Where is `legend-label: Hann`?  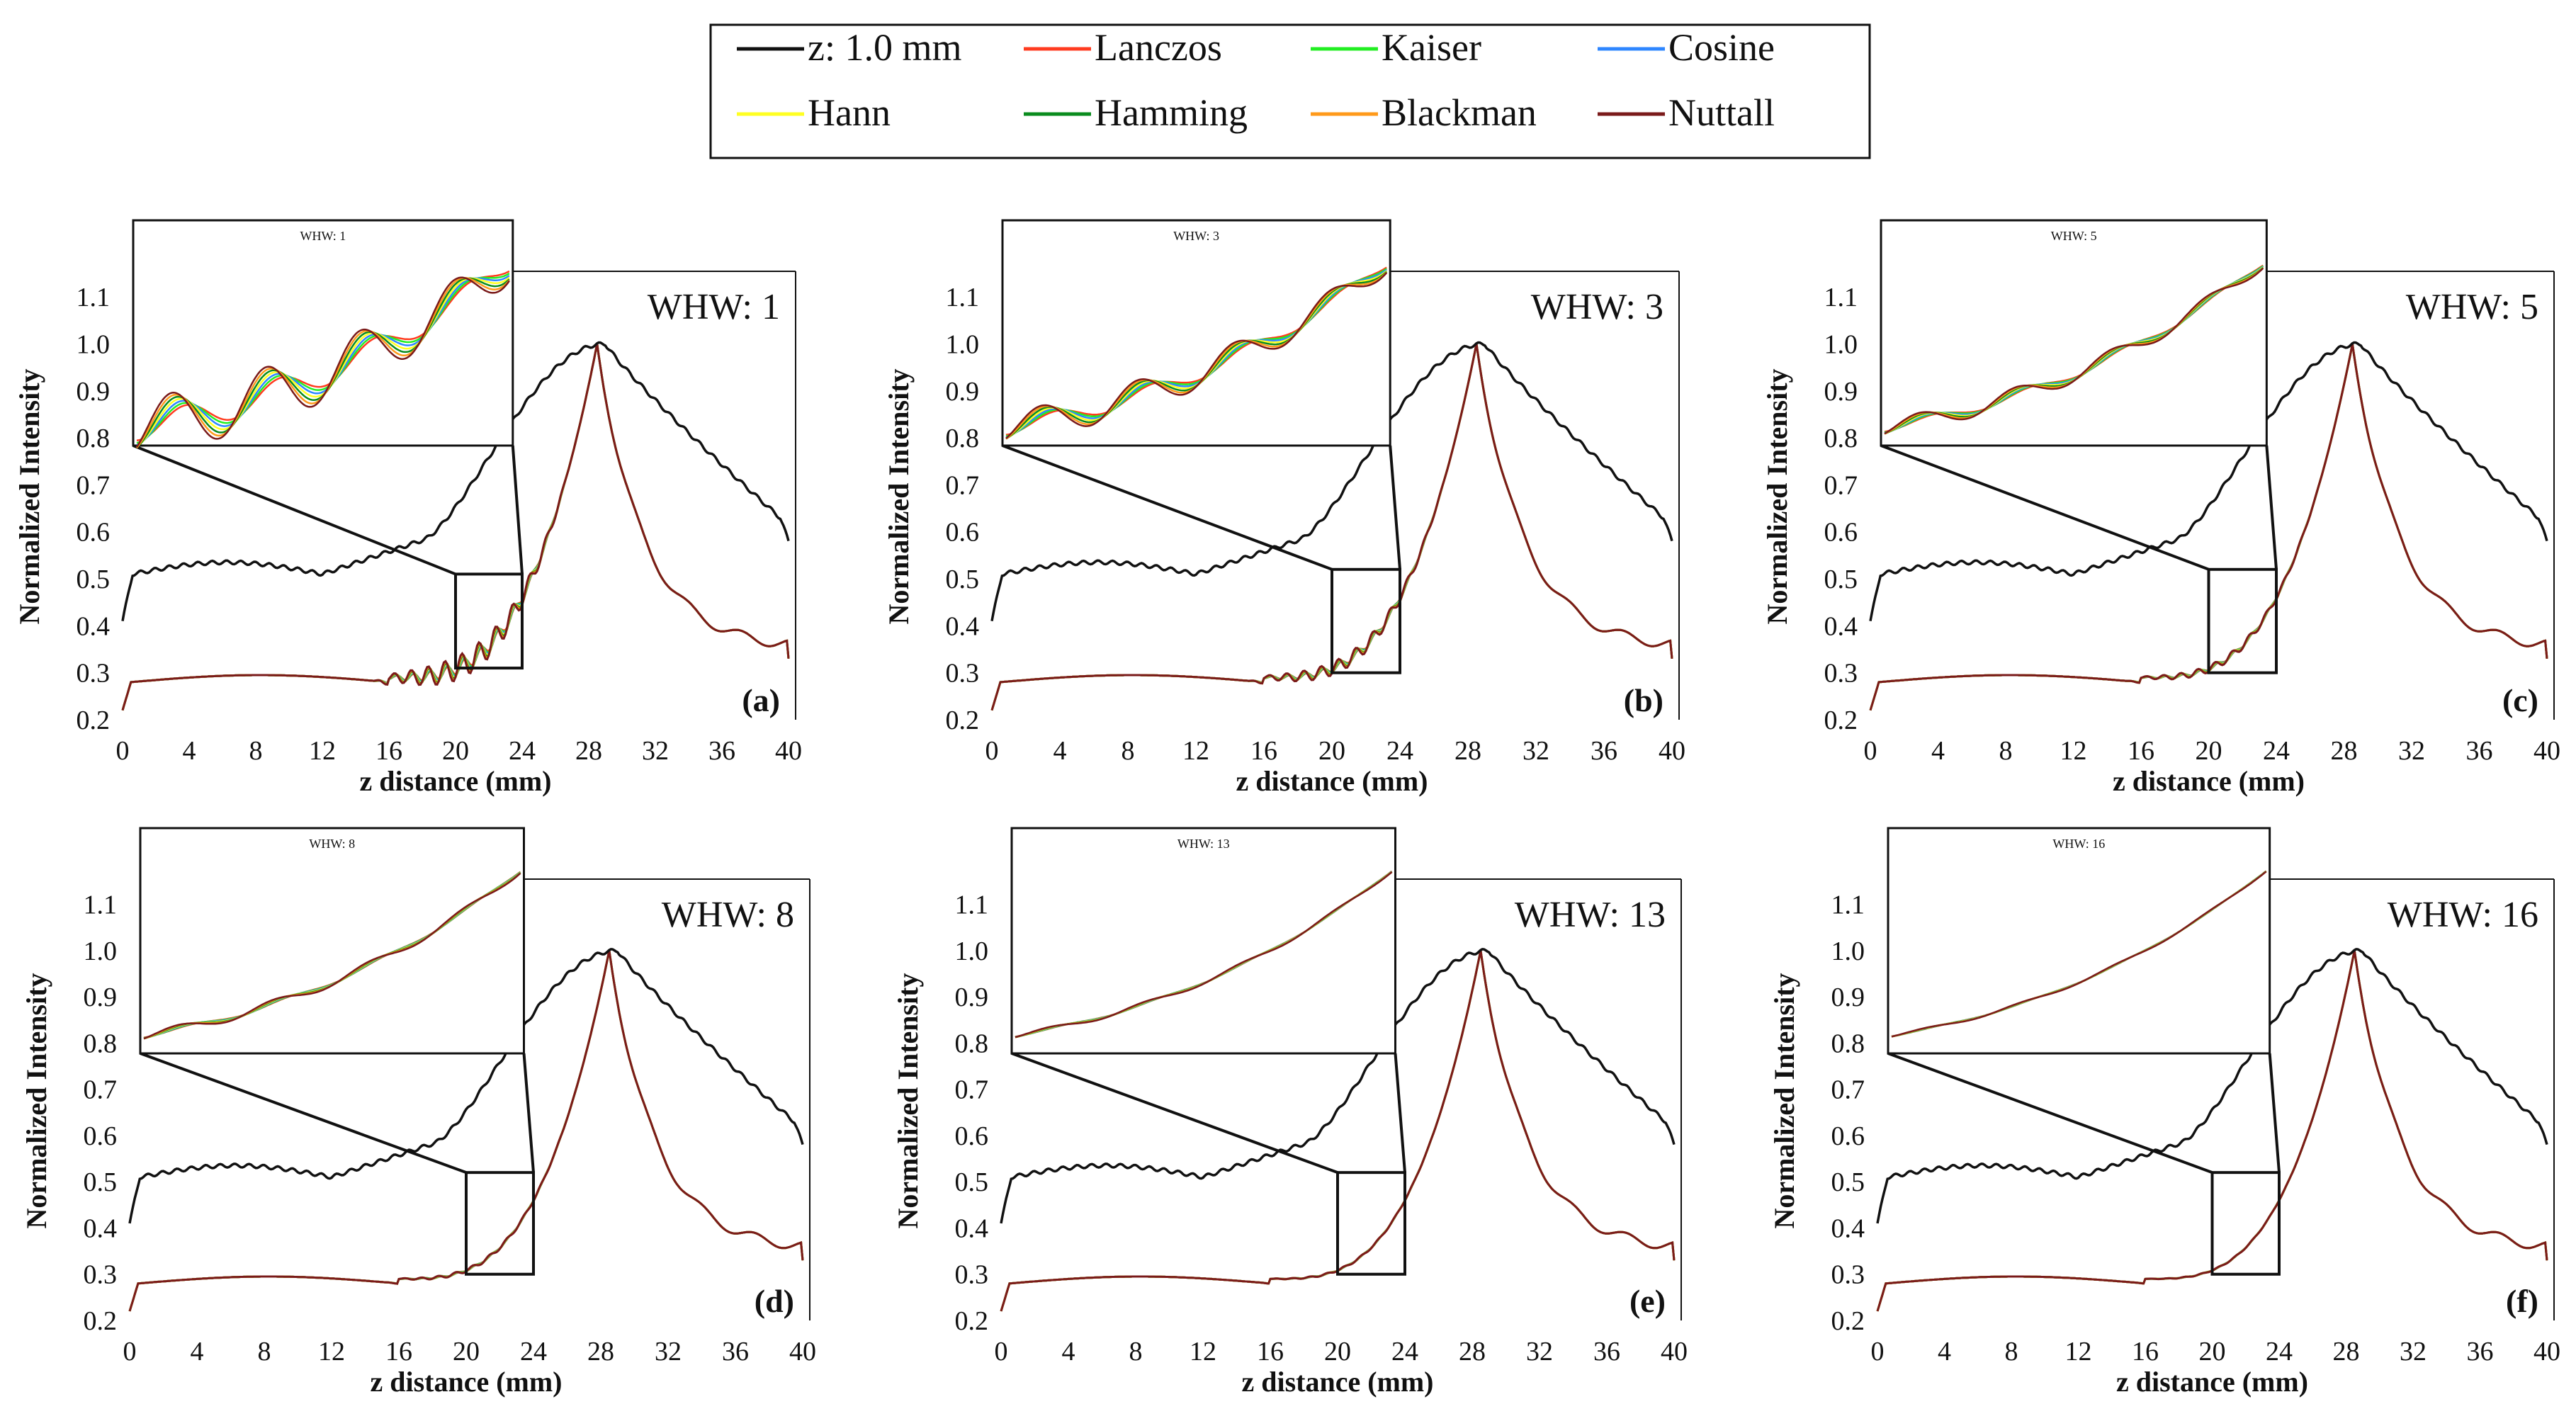
legend-label: Hann is located at coordinates (849, 113).